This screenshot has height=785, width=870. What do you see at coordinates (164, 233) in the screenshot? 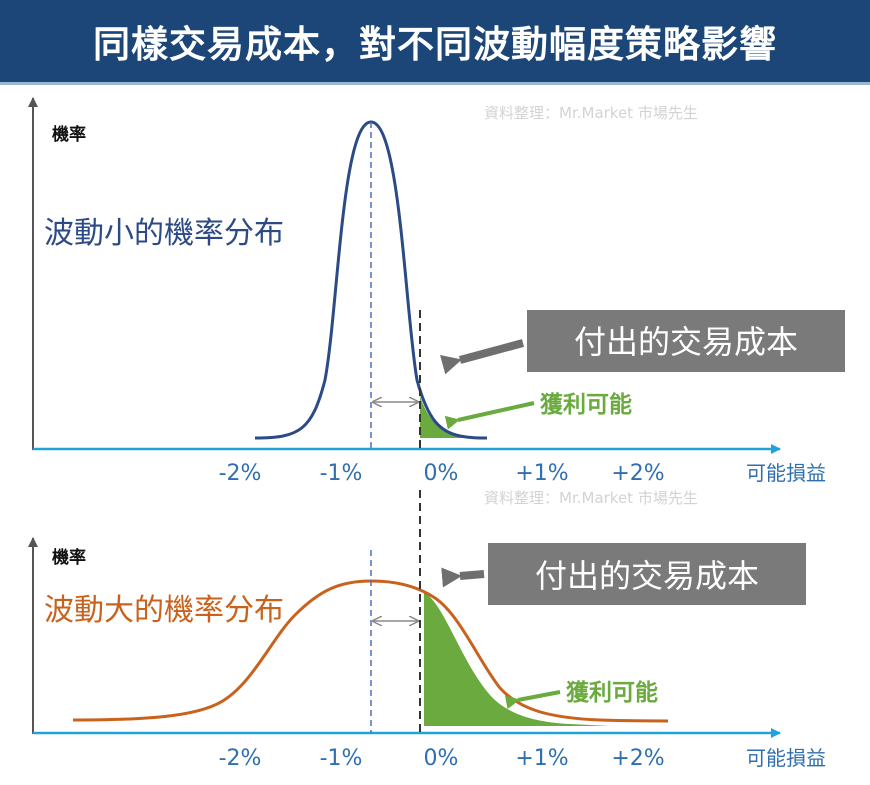
I see `curve-label: 波動小的機率分布` at bounding box center [164, 233].